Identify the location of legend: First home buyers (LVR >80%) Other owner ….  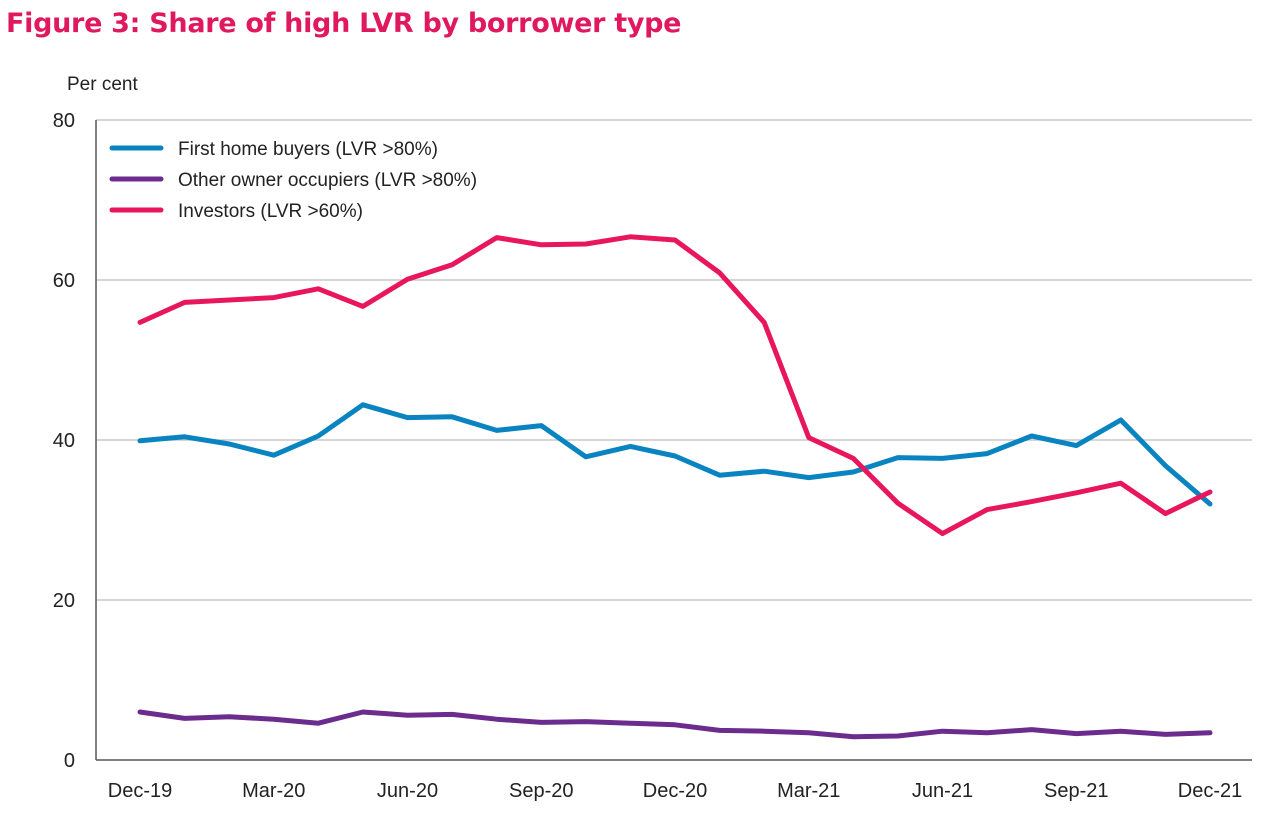
(293, 180).